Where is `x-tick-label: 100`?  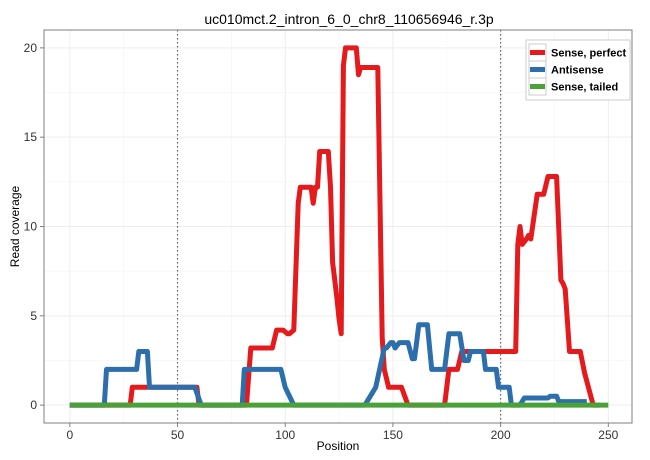 x-tick-label: 100 is located at coordinates (285, 435).